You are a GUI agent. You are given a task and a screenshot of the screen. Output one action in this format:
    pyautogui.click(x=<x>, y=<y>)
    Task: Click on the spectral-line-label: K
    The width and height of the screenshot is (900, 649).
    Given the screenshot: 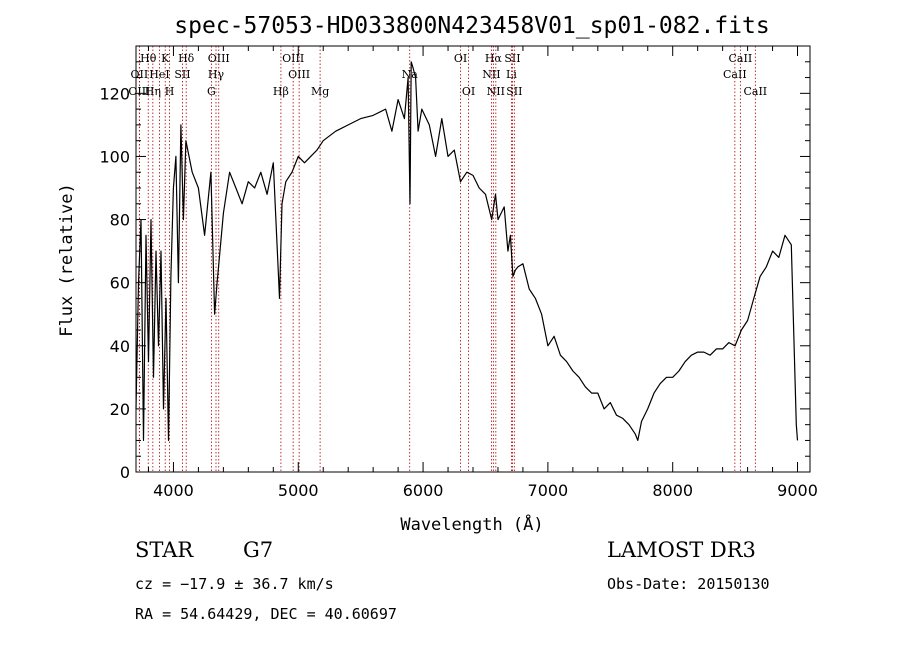 What is the action you would take?
    pyautogui.click(x=165, y=58)
    